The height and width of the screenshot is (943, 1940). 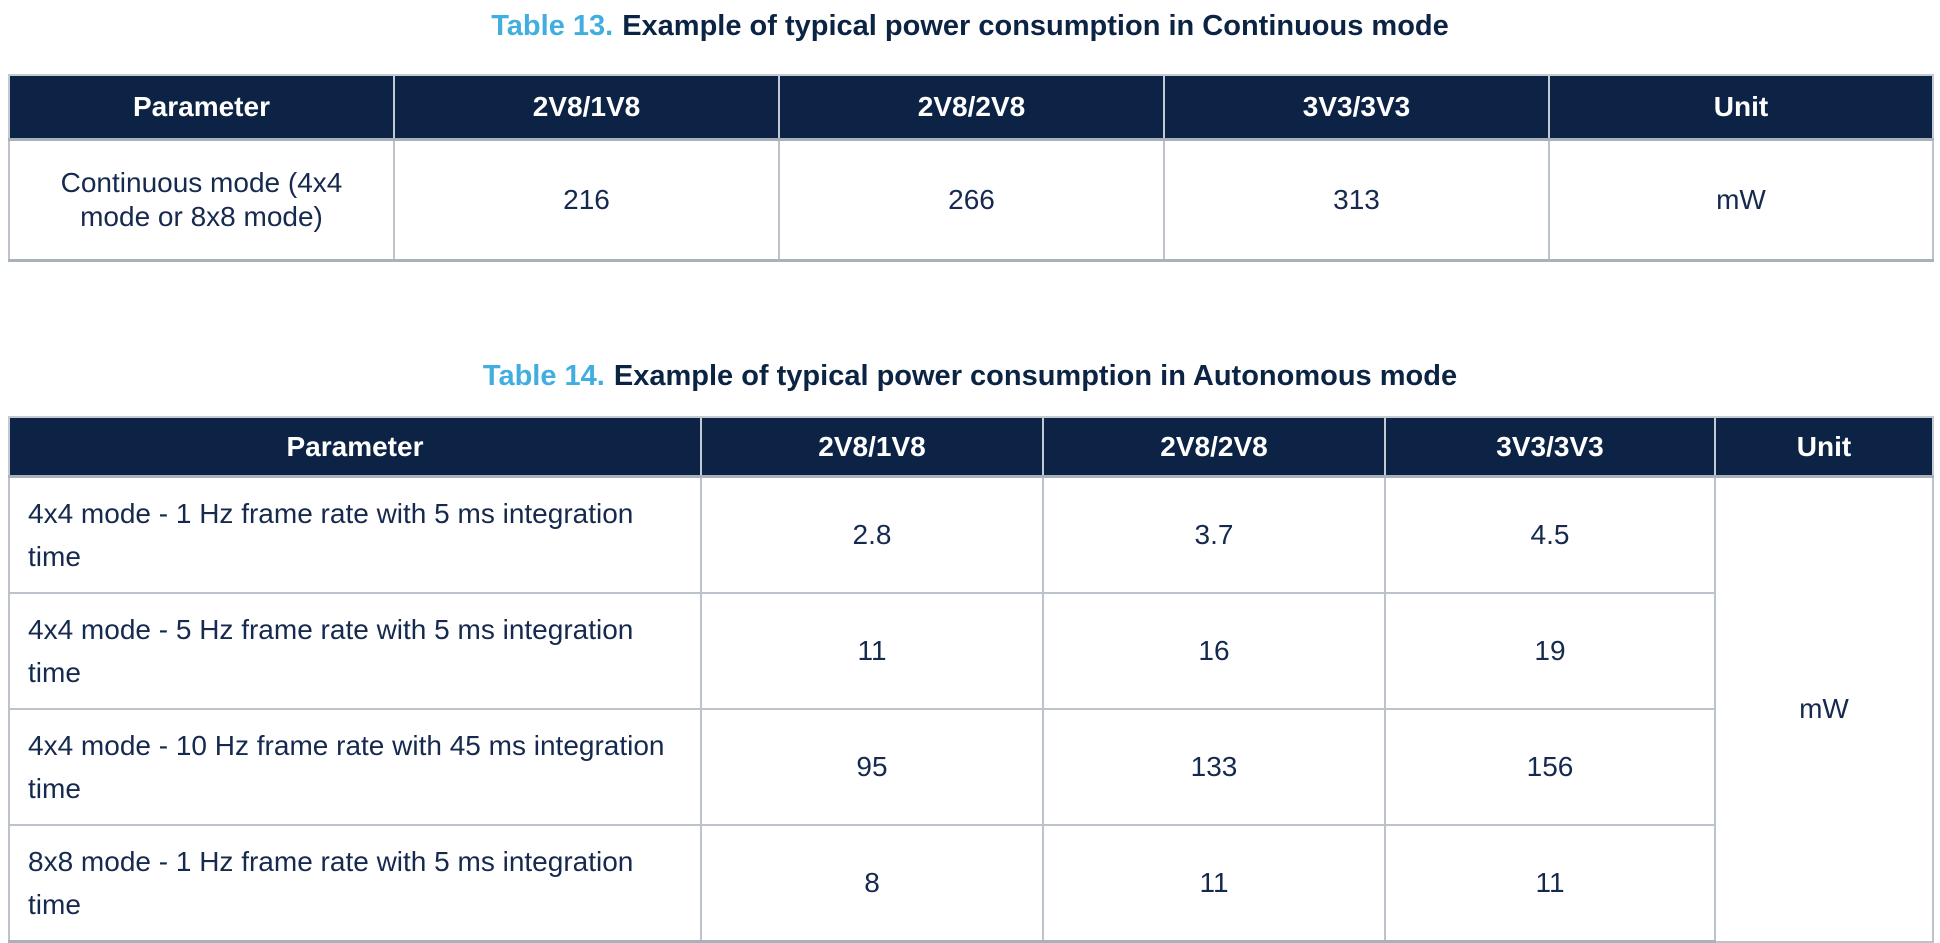 I want to click on table-14-cell-3v3-3v3: 4.5, so click(x=1550, y=534).